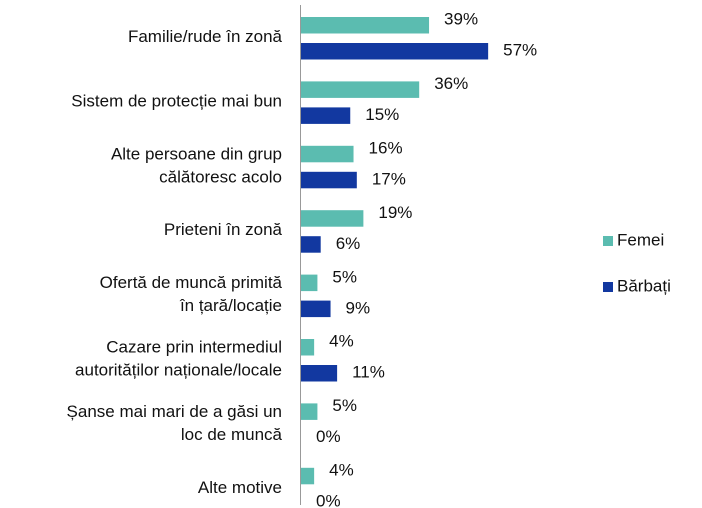 This screenshot has width=702, height=508. Describe the element at coordinates (461, 19) in the screenshot. I see `value-label: 39%` at that location.